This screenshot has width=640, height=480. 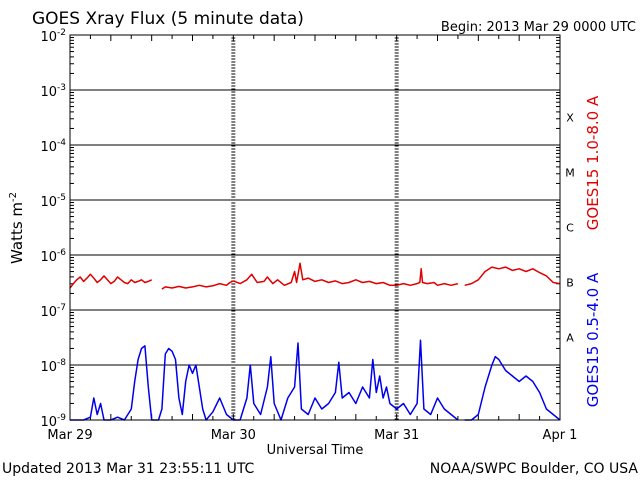 What do you see at coordinates (570, 173) in the screenshot?
I see `flare-class-label: M` at bounding box center [570, 173].